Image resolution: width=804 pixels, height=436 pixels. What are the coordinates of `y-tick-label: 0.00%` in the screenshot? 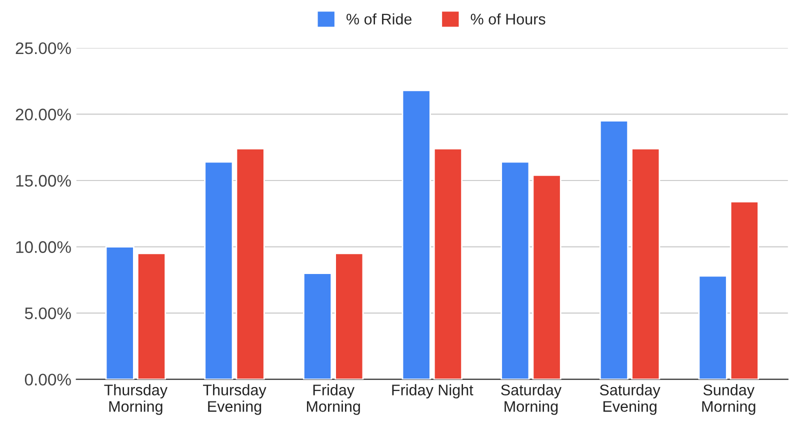 It's located at (47, 380).